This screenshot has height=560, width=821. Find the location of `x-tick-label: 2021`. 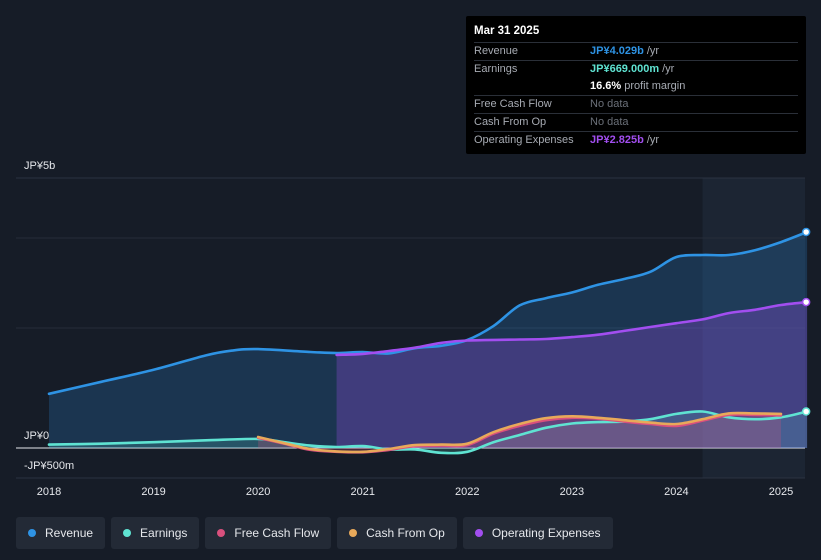

x-tick-label: 2021 is located at coordinates (362, 492).